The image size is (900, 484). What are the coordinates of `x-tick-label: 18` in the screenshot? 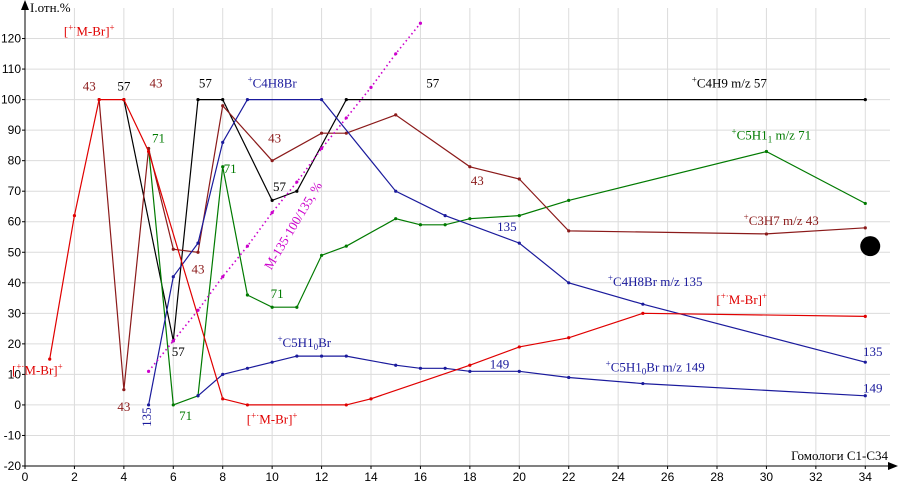 It's located at (470, 477).